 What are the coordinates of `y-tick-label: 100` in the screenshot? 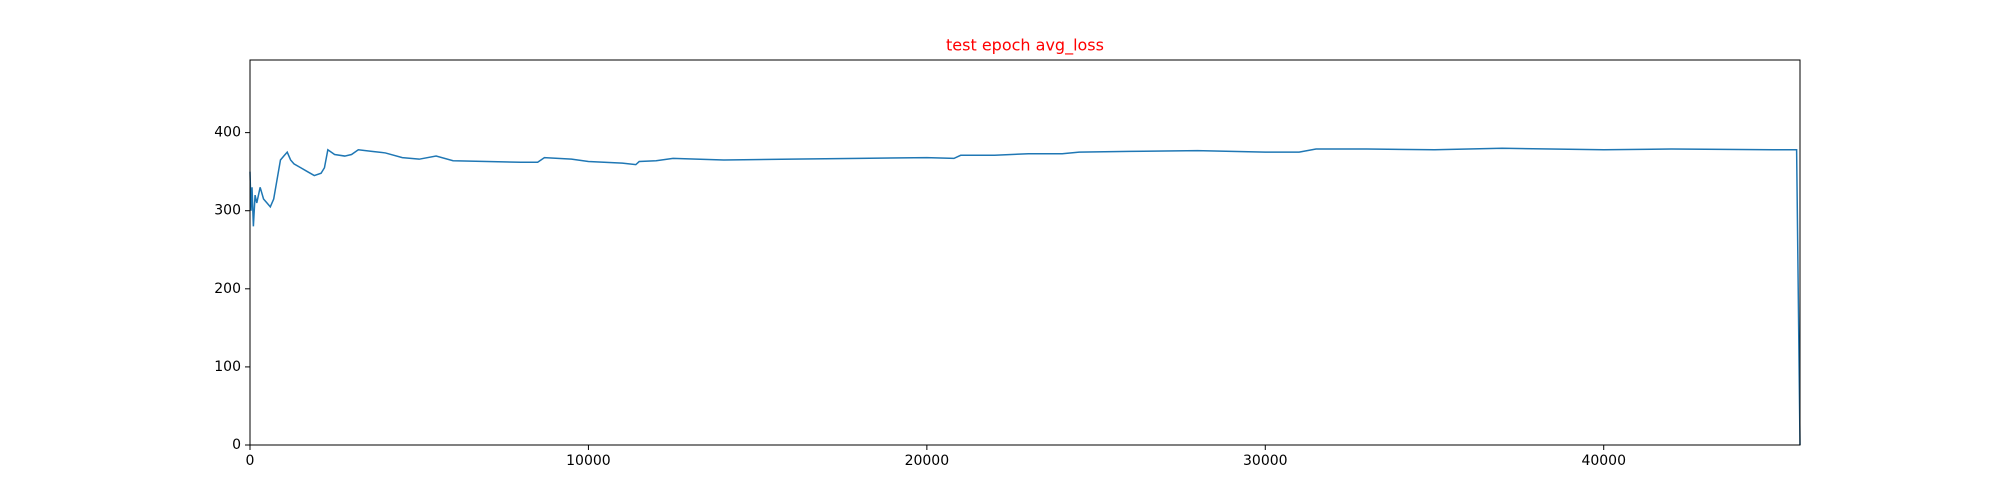 It's located at (227, 367).